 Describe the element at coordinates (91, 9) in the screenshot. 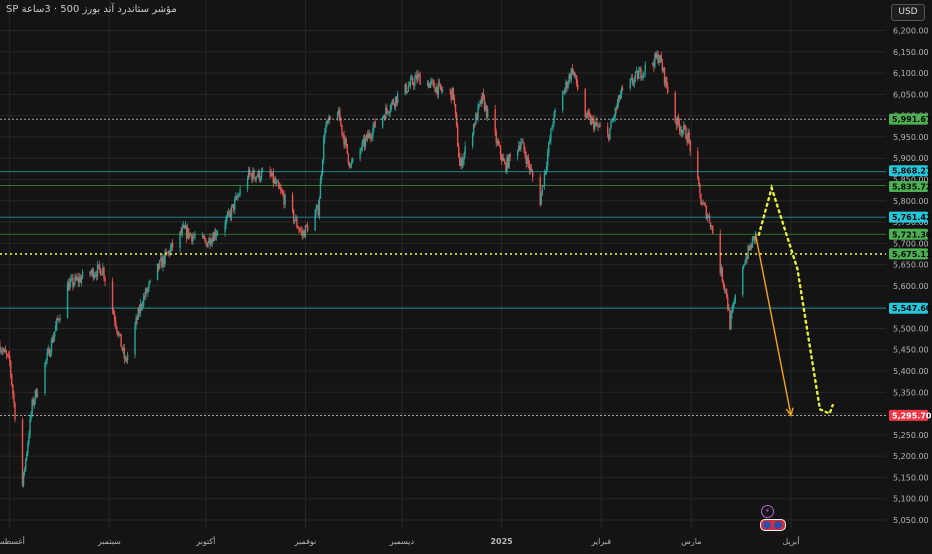

I see `symbol-title: SP مؤشر ستاندرد آند بورز 500 · 3ساعة` at that location.